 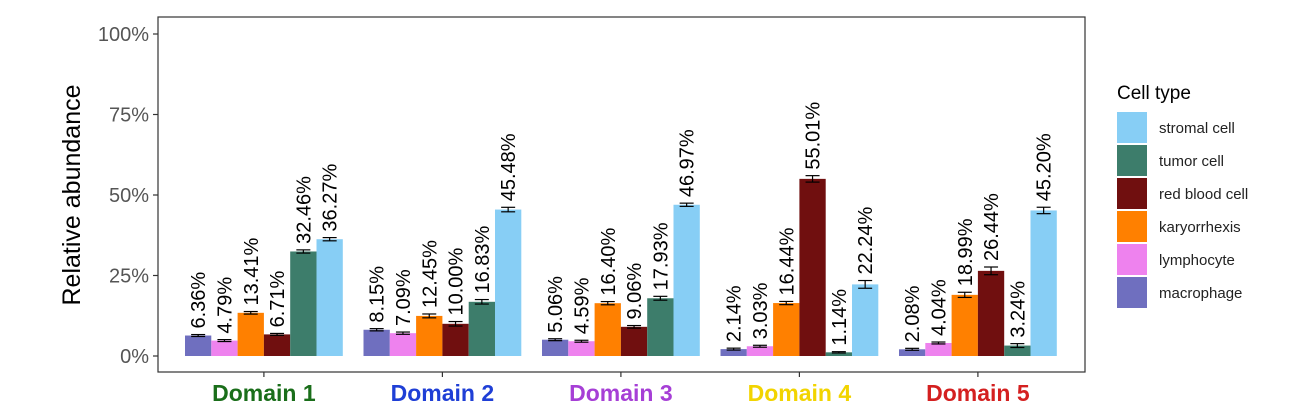 I want to click on data-label: 36.27%, so click(x=331, y=198).